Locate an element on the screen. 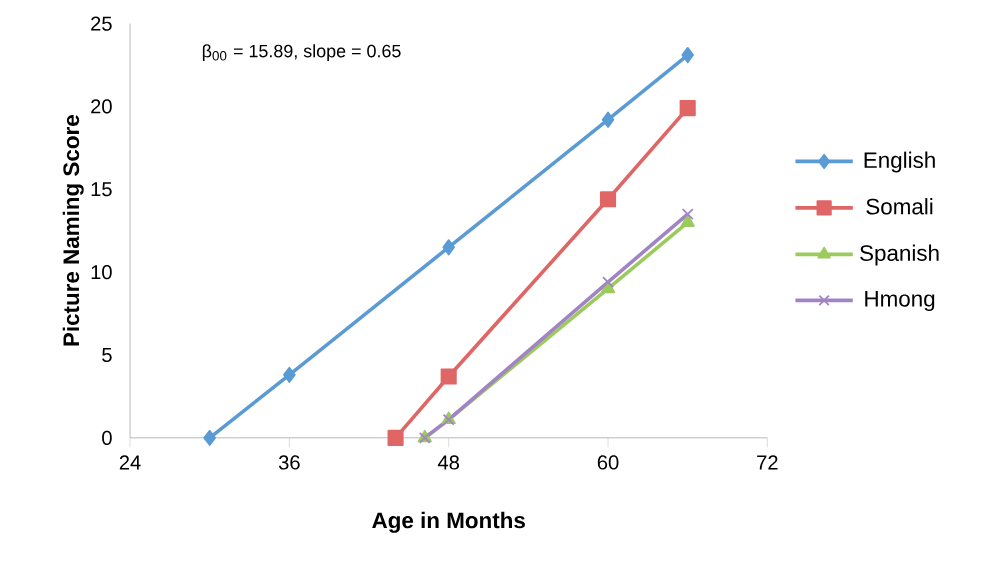 Image resolution: width=1007 pixels, height=577 pixels. y-tick-label: 5 is located at coordinates (107, 355).